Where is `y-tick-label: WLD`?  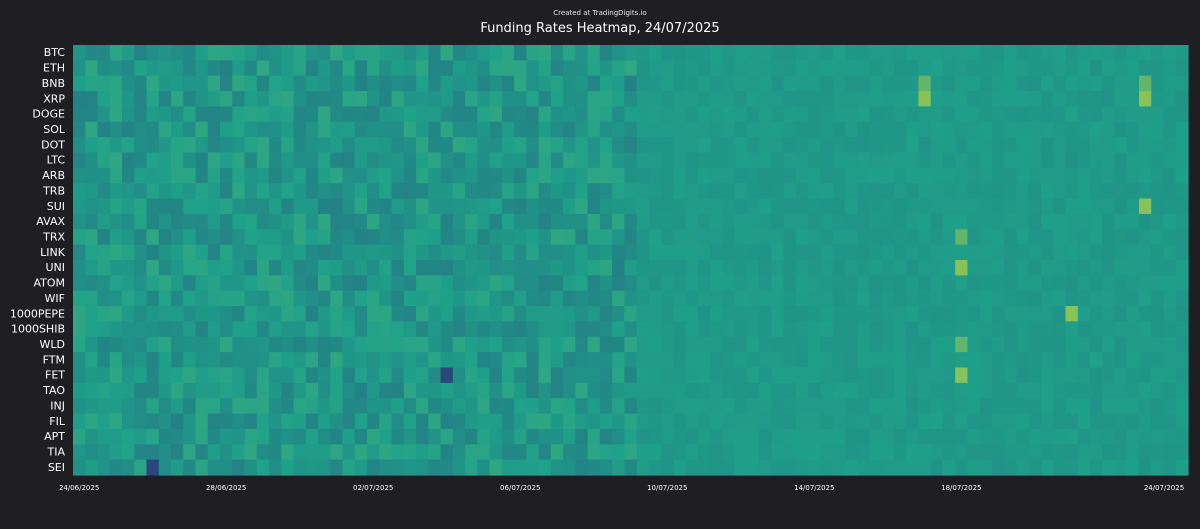 y-tick-label: WLD is located at coordinates (52, 344).